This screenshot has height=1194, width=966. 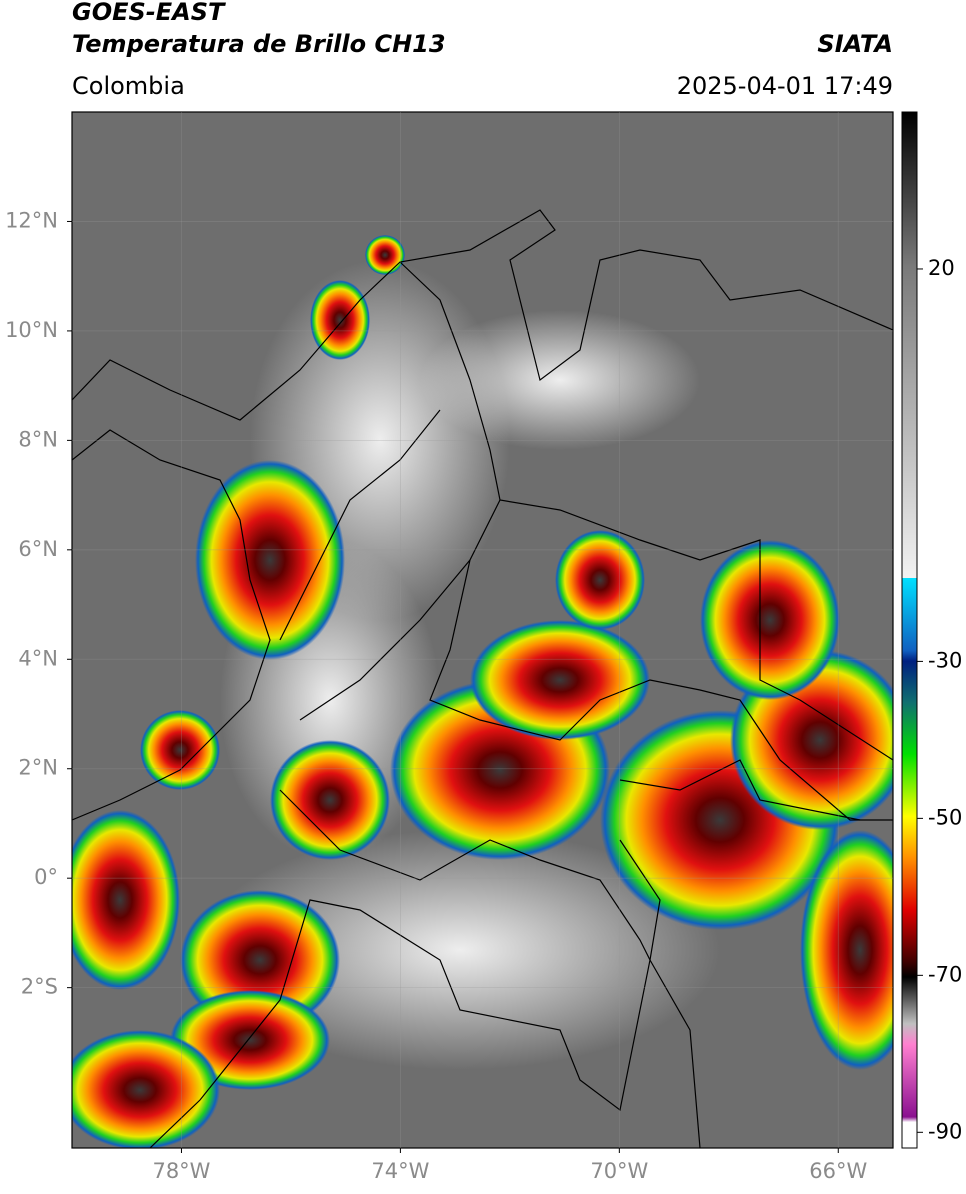 What do you see at coordinates (941, 268) in the screenshot?
I see `colorbar-tick-label: 20` at bounding box center [941, 268].